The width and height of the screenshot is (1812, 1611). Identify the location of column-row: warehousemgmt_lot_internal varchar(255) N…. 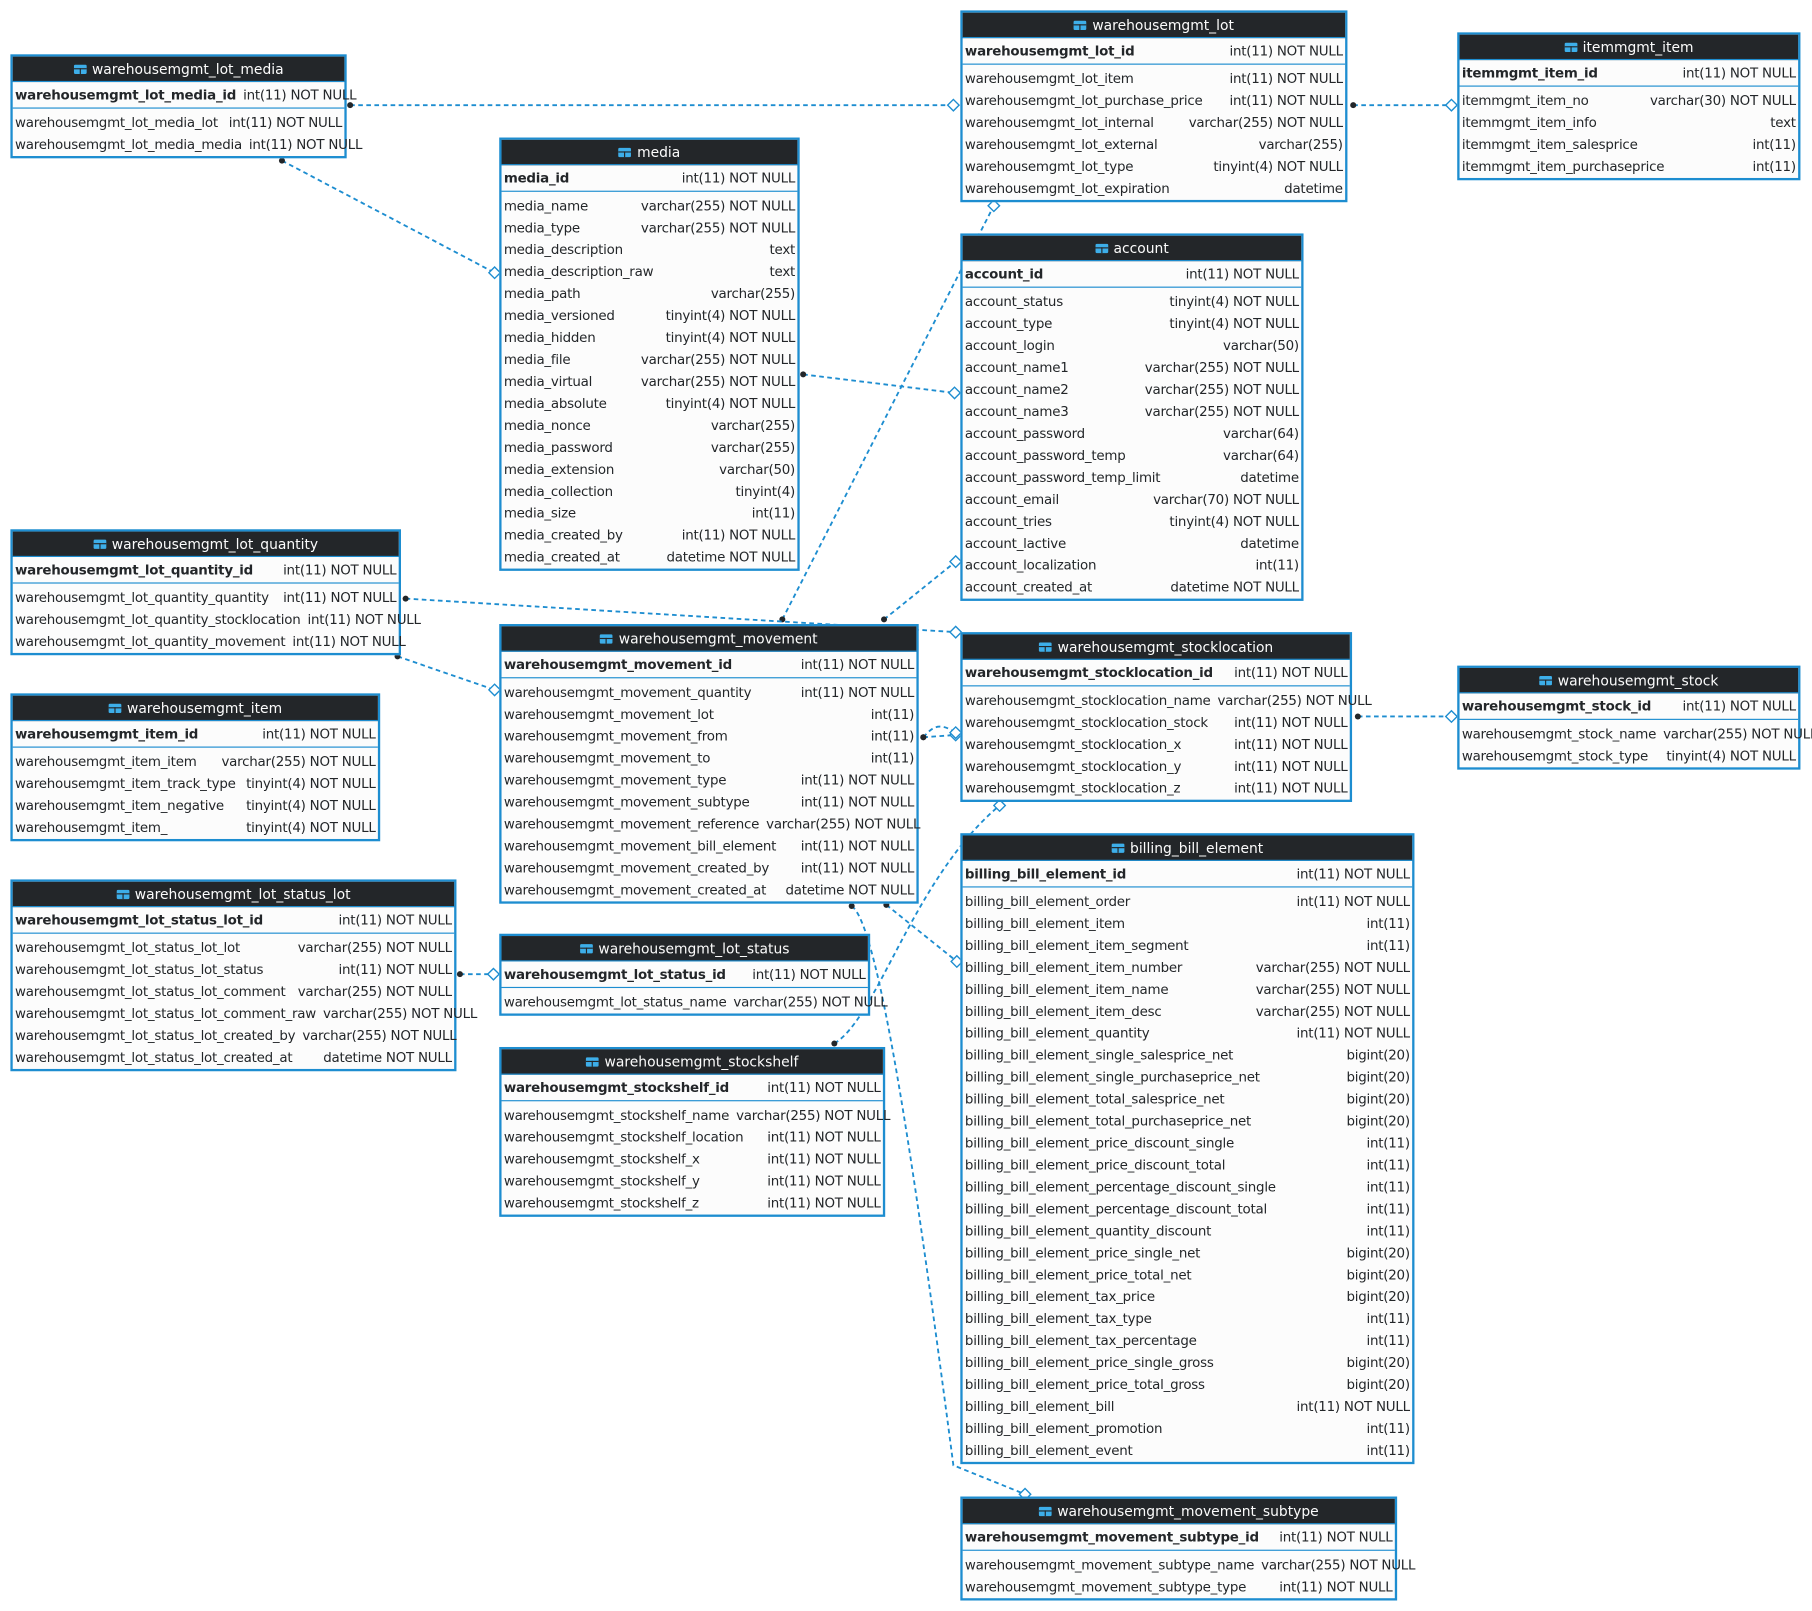
(1154, 122).